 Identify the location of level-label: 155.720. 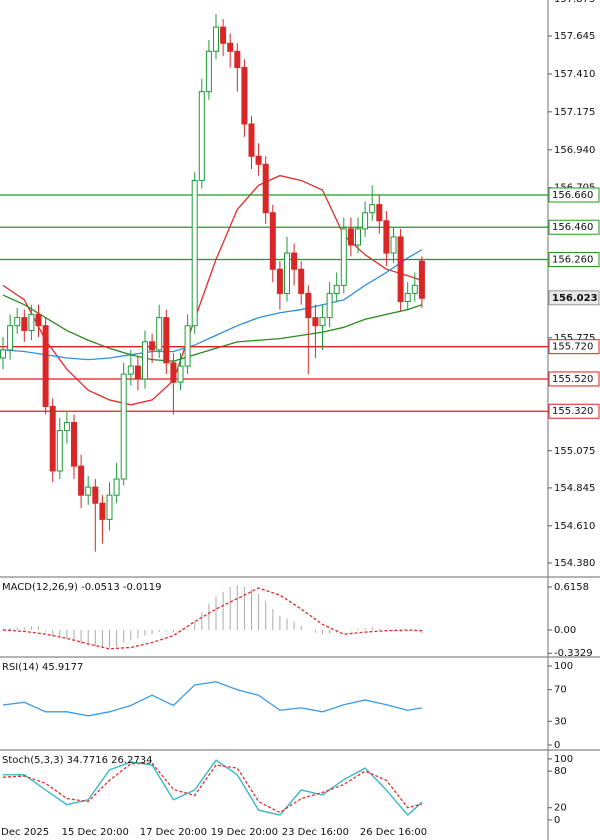
(572, 347).